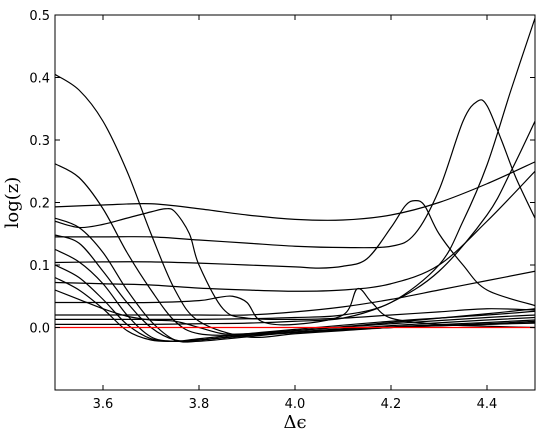  I want to click on y-tick-label: 0.1, so click(39, 266).